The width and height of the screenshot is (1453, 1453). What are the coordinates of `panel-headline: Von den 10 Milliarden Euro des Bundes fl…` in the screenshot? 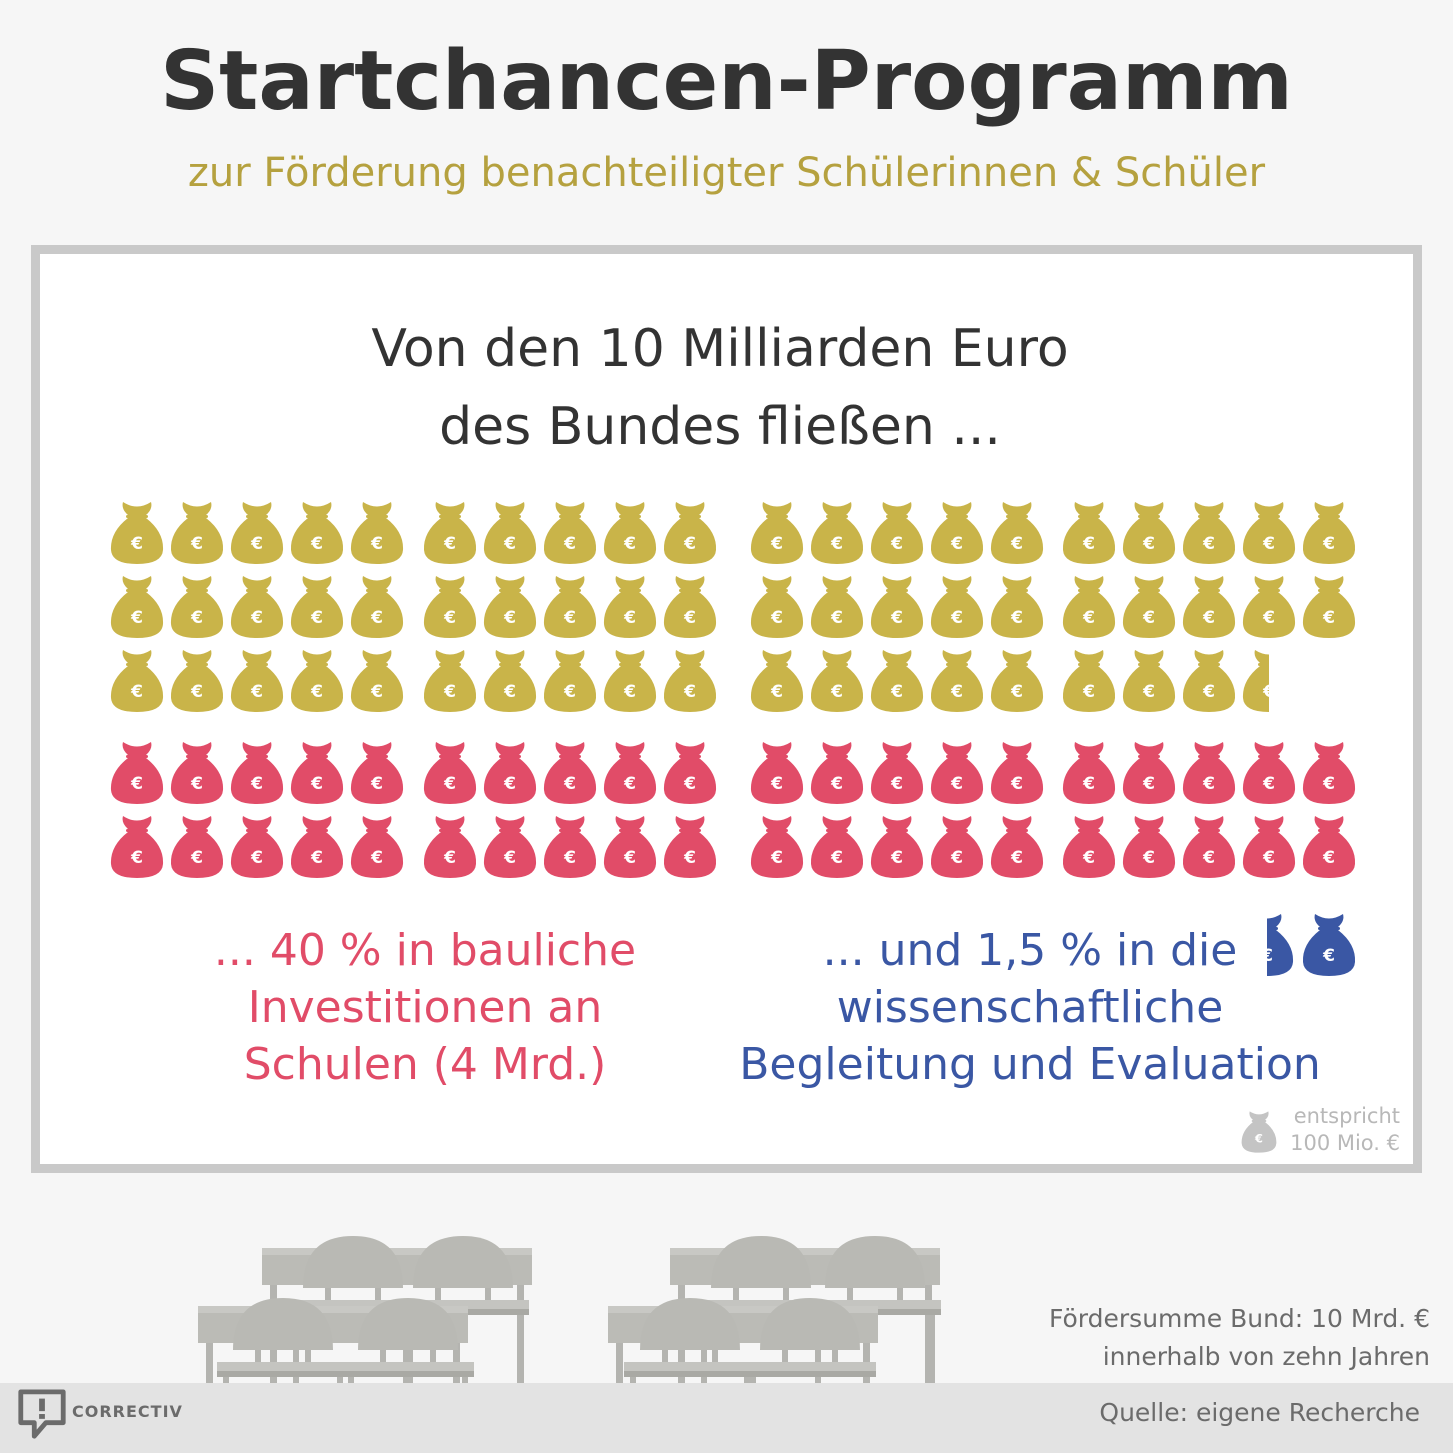 It's located at (720, 388).